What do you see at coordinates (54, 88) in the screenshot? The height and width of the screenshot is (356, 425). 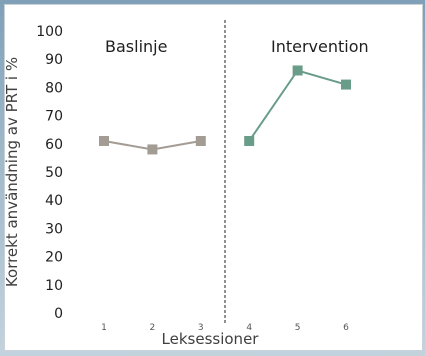 I see `y-tick-label: 80` at bounding box center [54, 88].